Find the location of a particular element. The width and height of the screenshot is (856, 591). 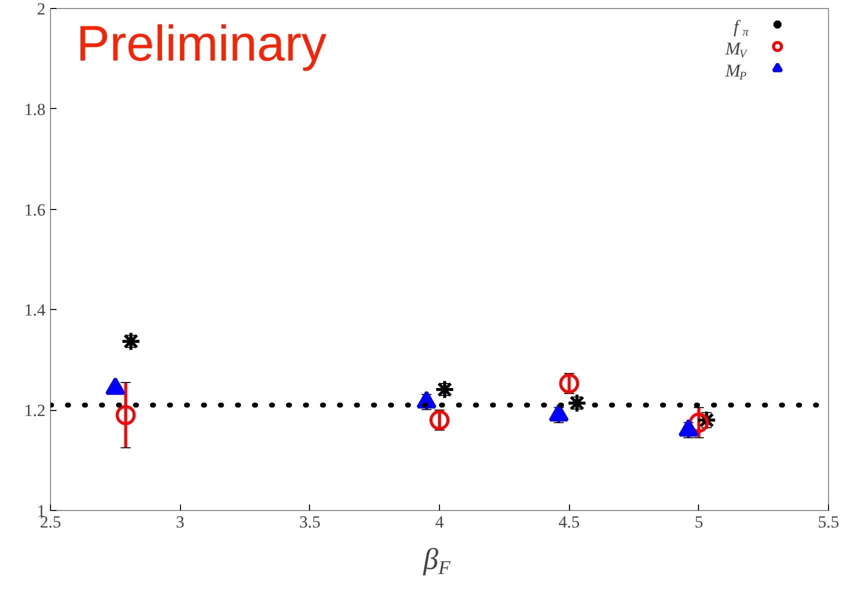

y-tick-label: 2 is located at coordinates (41, 9).